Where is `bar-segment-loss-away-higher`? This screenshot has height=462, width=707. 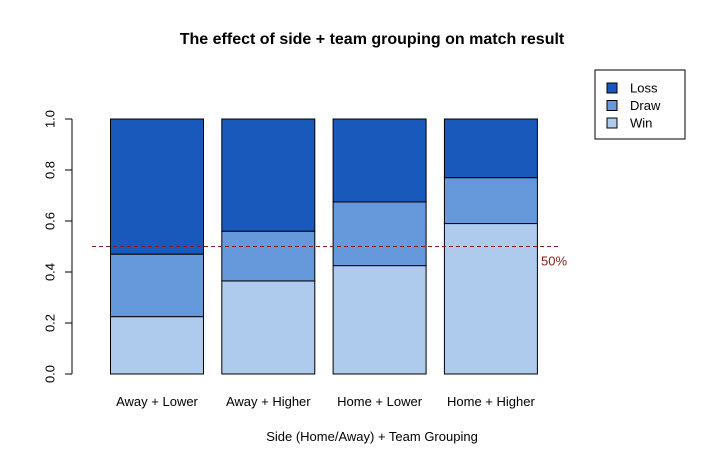
bar-segment-loss-away-higher is located at coordinates (268, 175).